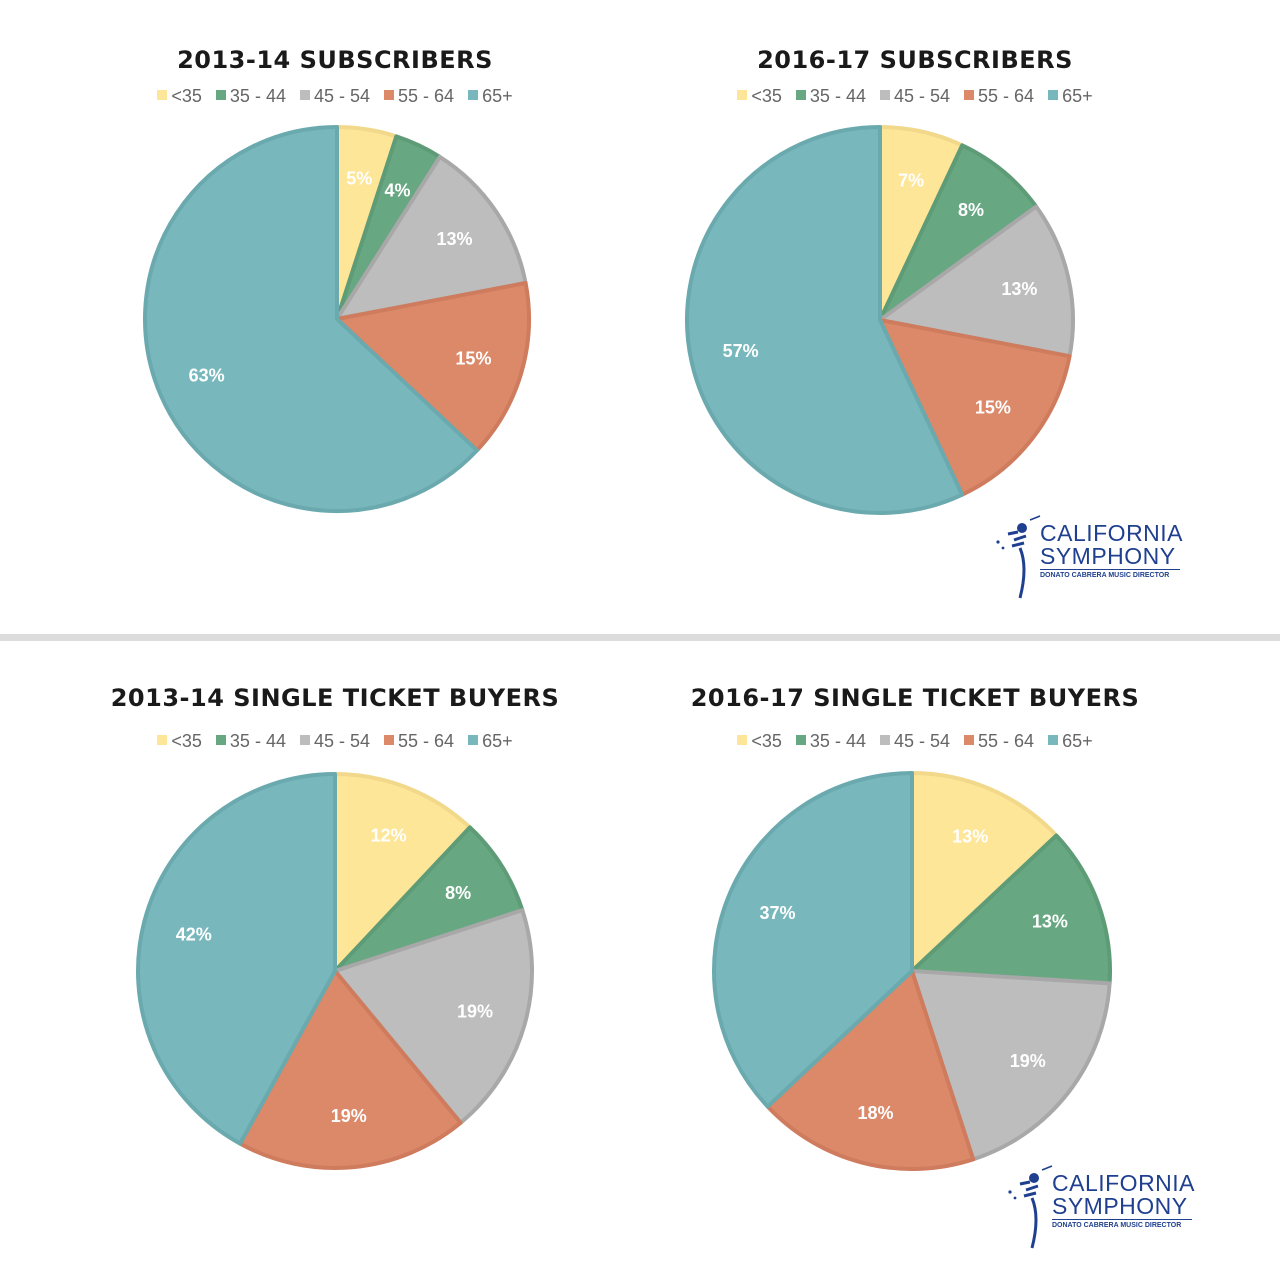 This screenshot has width=1280, height=1280. I want to click on chart-legend: <35 35 - 44 45 - 54 55 - 64 65+, so click(335, 741).